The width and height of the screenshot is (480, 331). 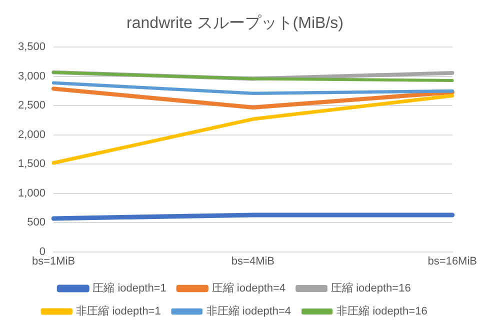 I want to click on x-tick-label: bs=16MiB, so click(x=453, y=261).